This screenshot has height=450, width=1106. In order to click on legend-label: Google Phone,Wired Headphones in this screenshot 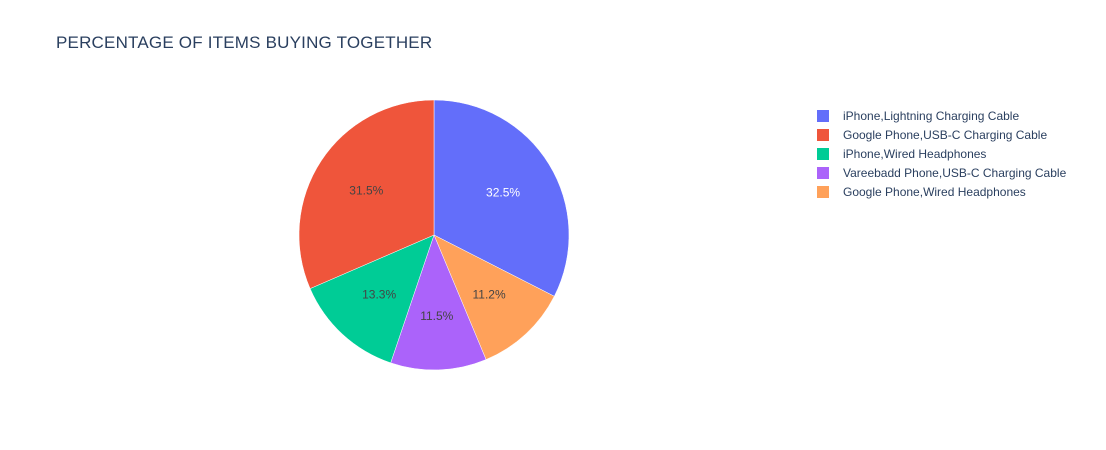, I will do `click(934, 191)`.